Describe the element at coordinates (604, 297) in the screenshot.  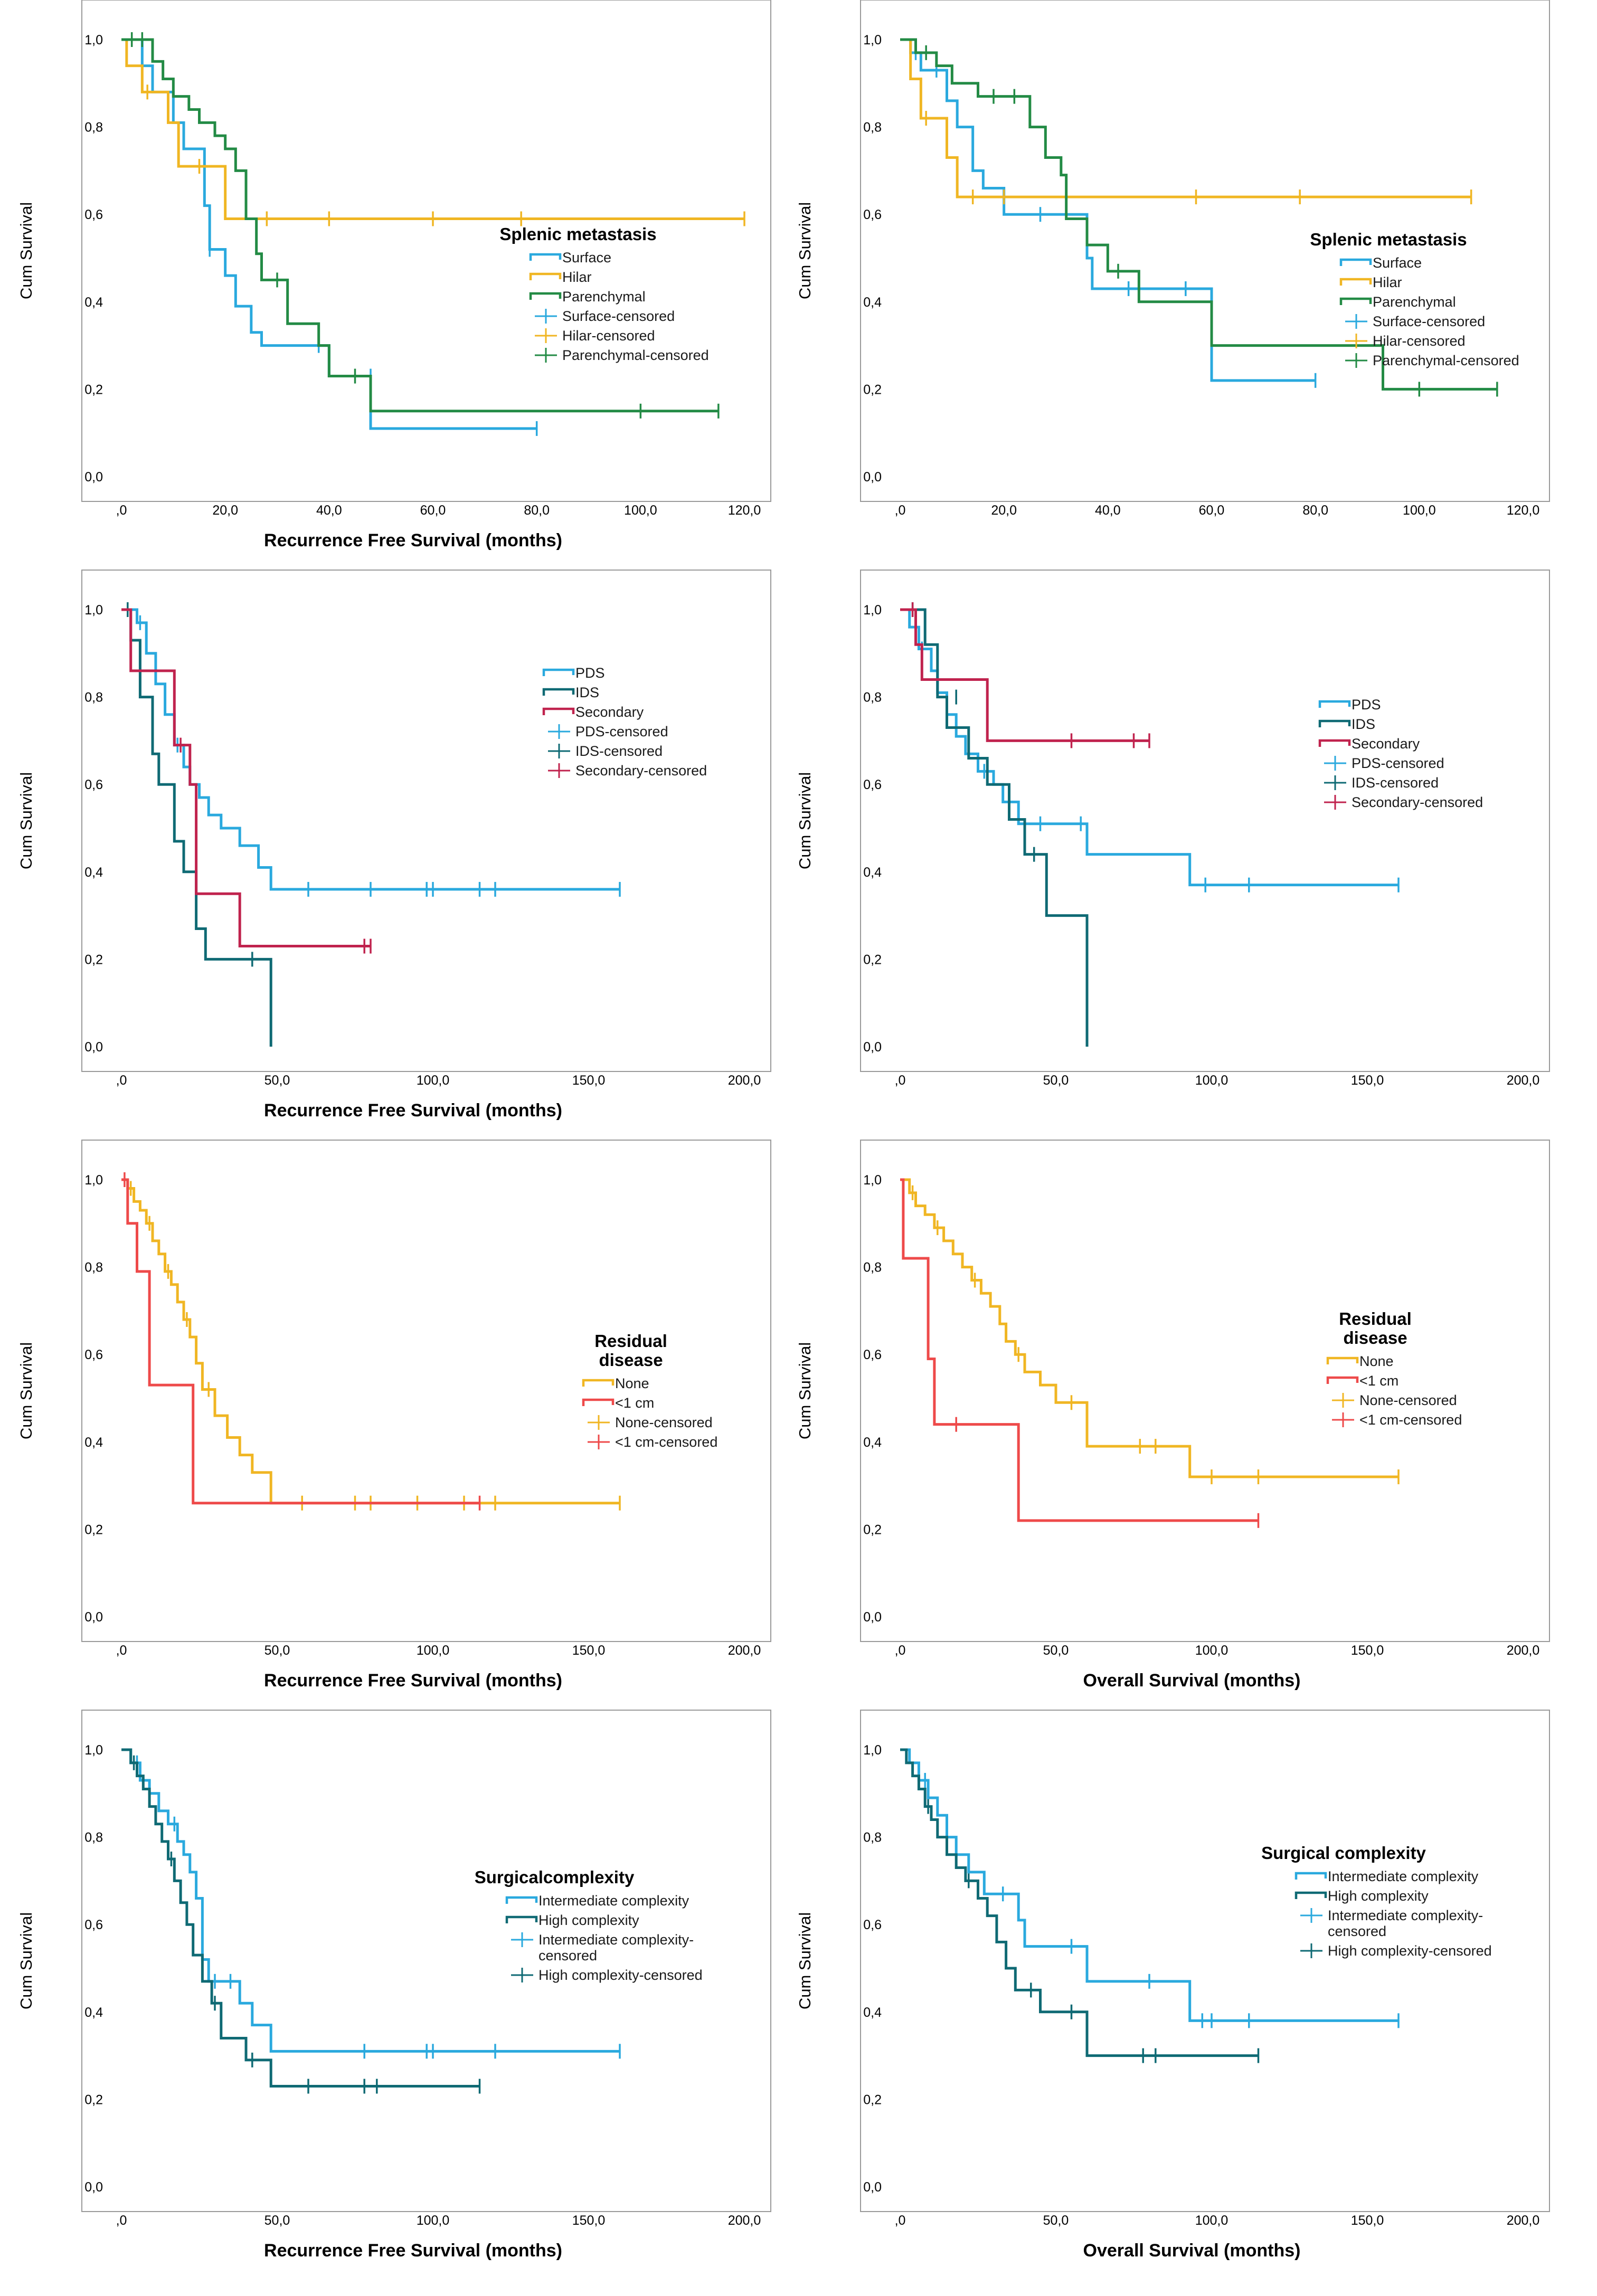
I see `legend-label: Parenchymal` at that location.